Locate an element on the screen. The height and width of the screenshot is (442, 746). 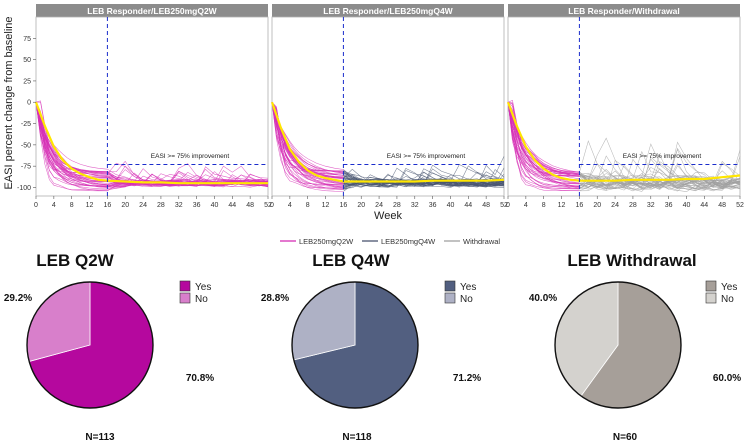
y-axis-title: EASI percent change from baseline is located at coordinates (9, 102).